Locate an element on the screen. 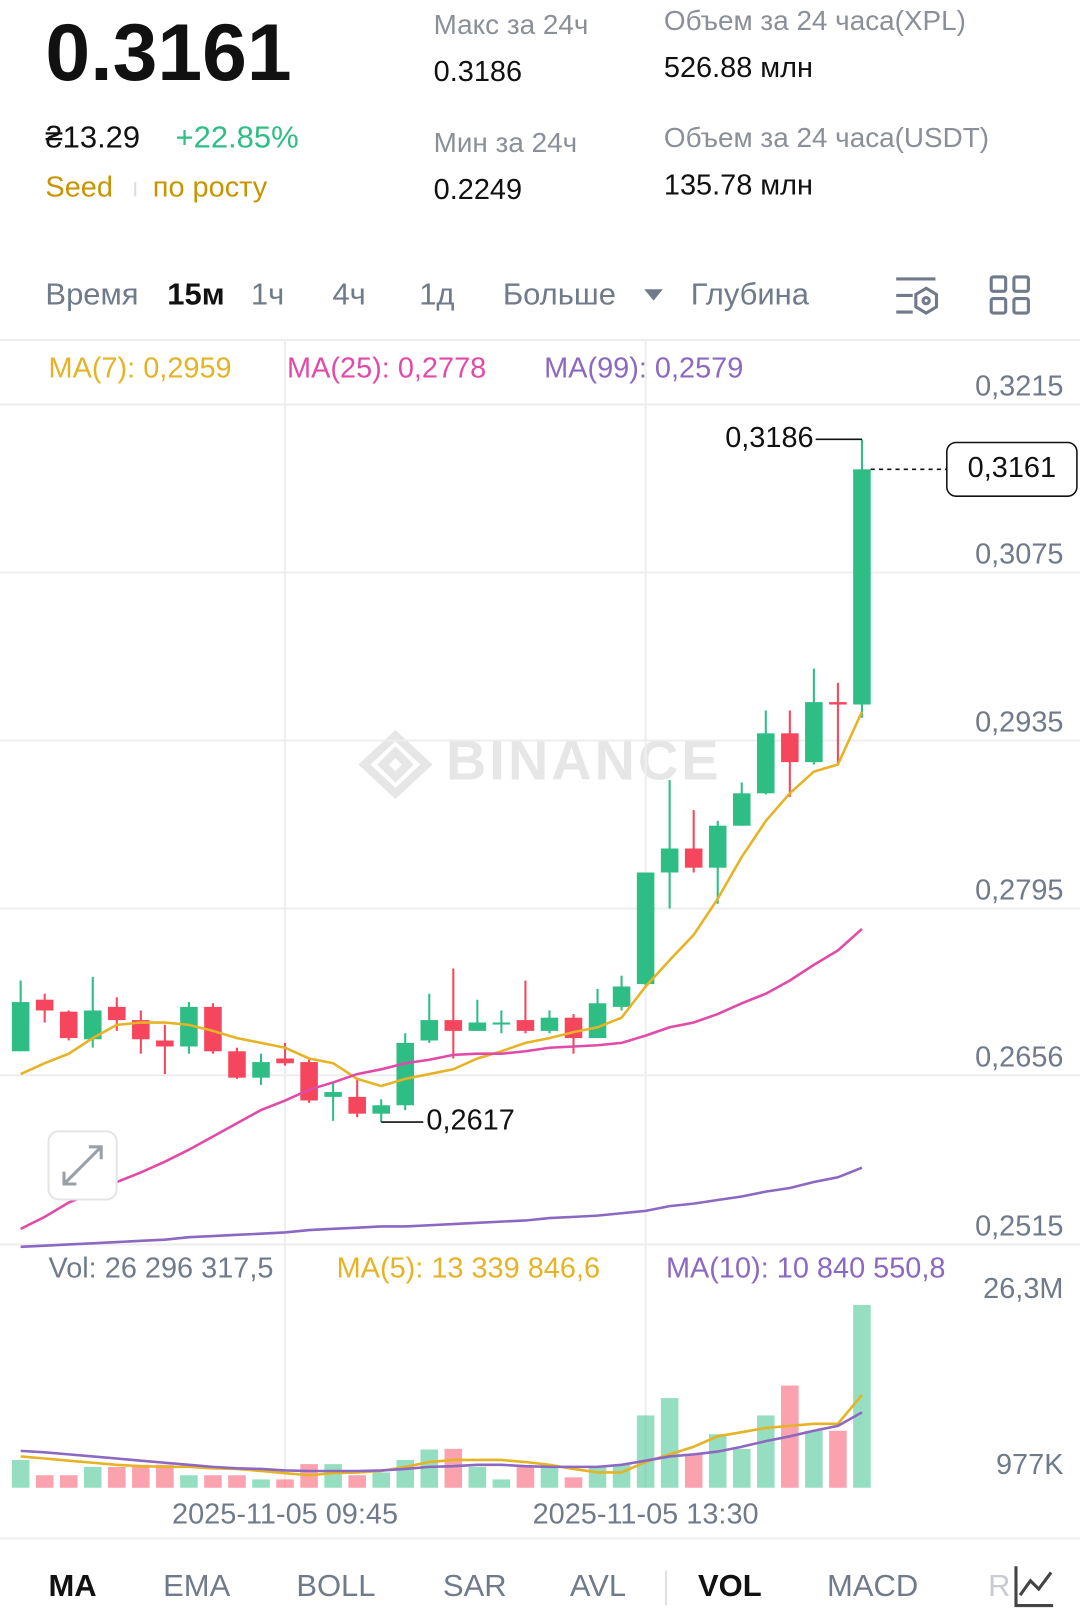 The width and height of the screenshot is (1080, 1620). last-price-box is located at coordinates (1012, 469).